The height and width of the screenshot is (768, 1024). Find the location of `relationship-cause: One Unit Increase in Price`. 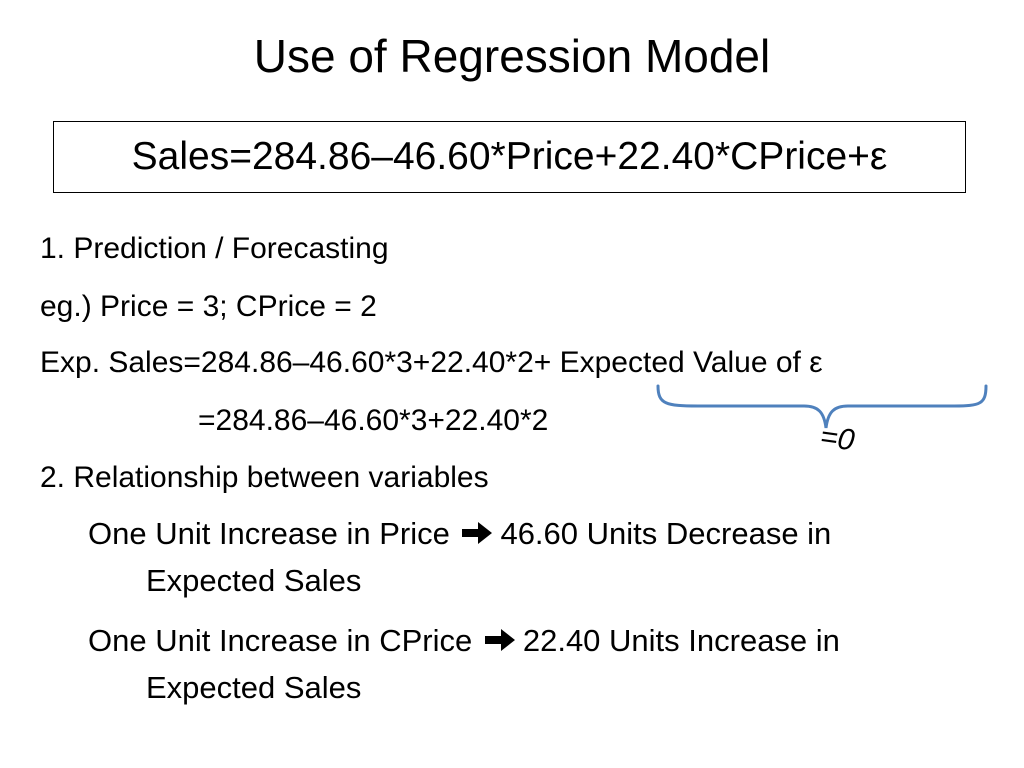

relationship-cause: One Unit Increase in Price is located at coordinates (269, 533).